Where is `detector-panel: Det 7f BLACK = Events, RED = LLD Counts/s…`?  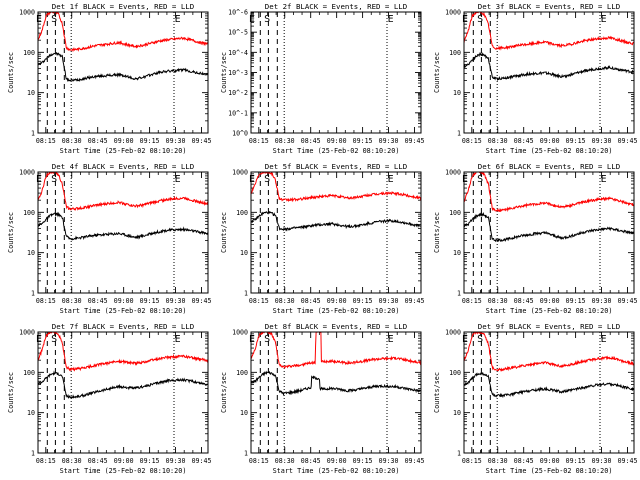
detector-panel: Det 7f BLACK = Events, RED = LLD Counts/s… is located at coordinates (109, 398).